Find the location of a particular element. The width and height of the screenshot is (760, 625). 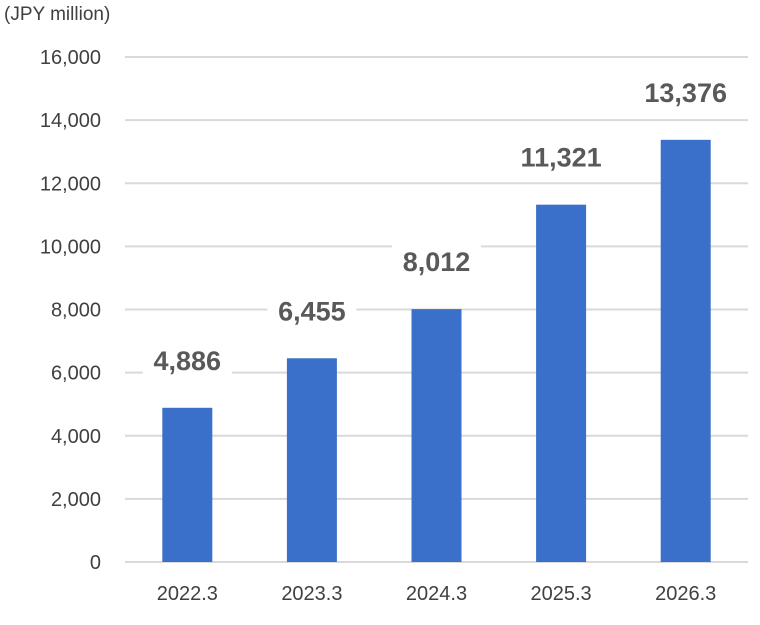

x-tick-label: 2026.3 is located at coordinates (685, 594).